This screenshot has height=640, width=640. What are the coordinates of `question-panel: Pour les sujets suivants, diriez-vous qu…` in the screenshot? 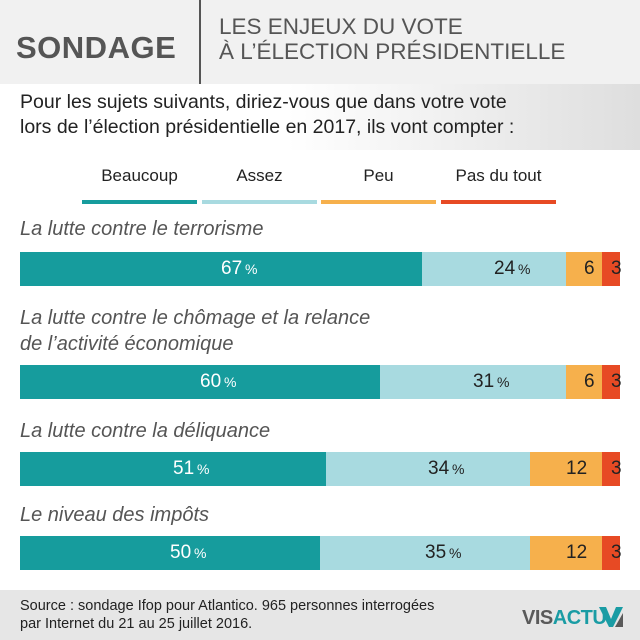 It's located at (320, 117).